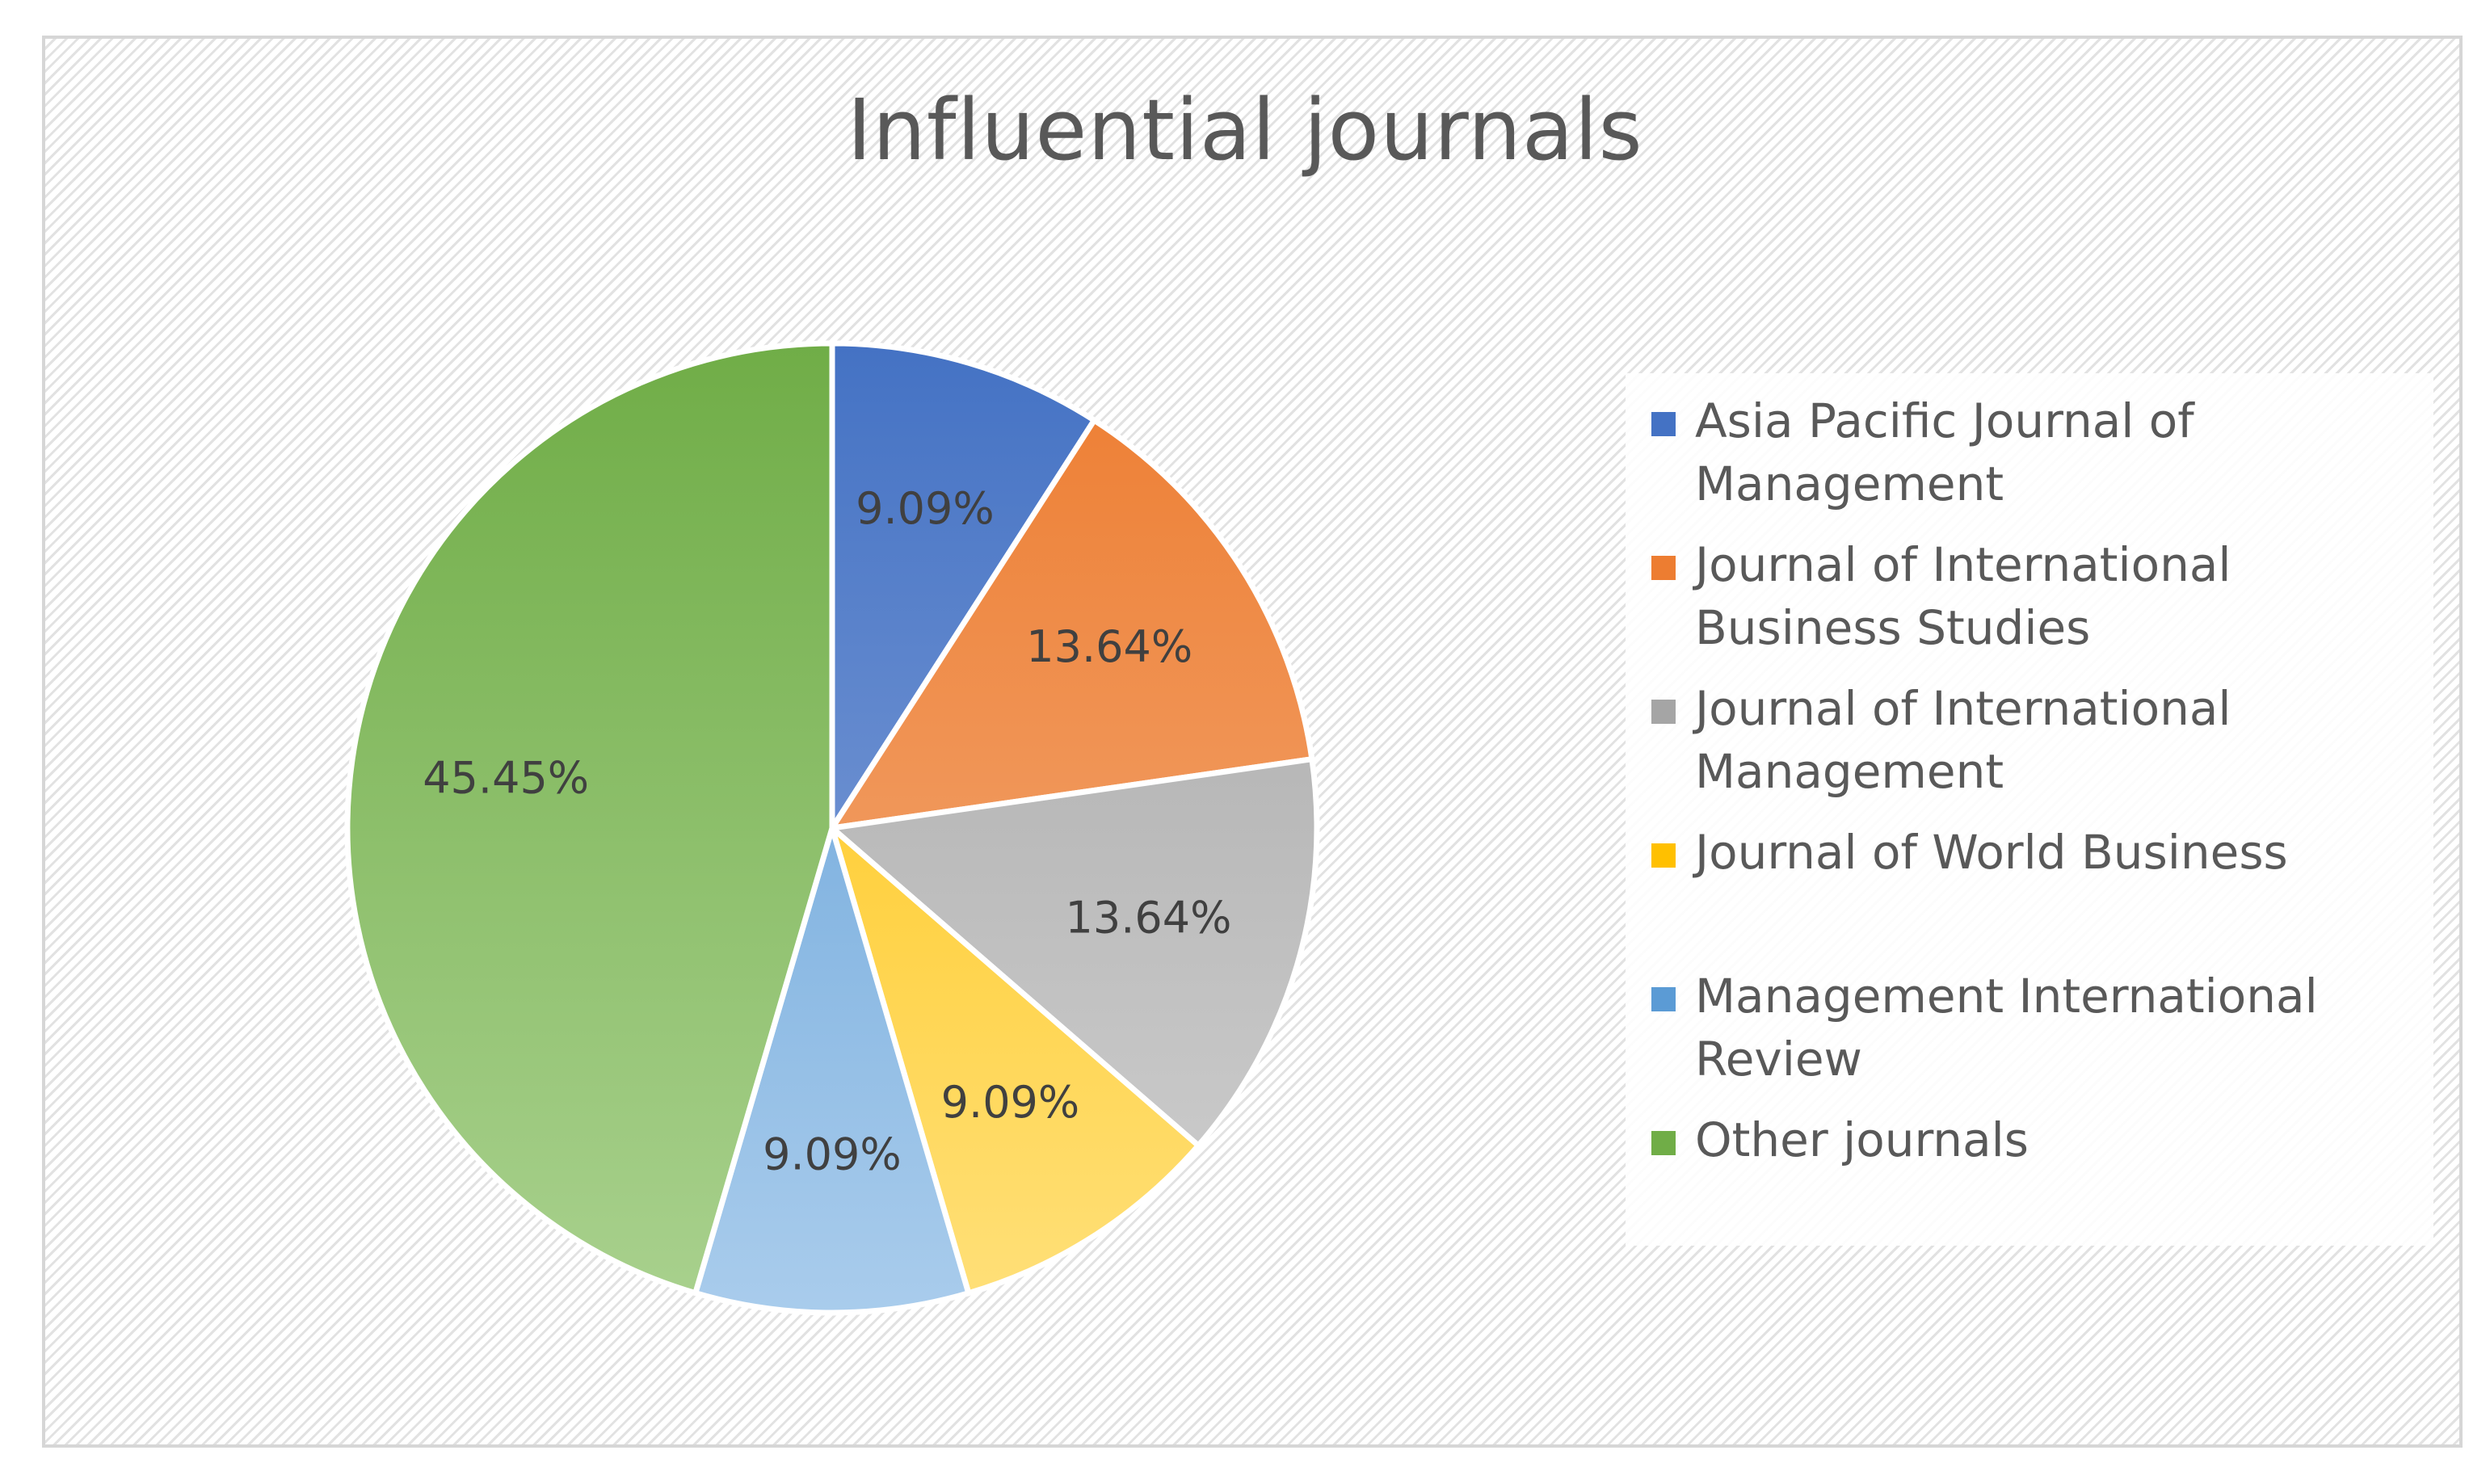 This screenshot has height=1484, width=2490. Describe the element at coordinates (1109, 646) in the screenshot. I see `data-label-journal-of-international-business-studies: 13.64%` at that location.